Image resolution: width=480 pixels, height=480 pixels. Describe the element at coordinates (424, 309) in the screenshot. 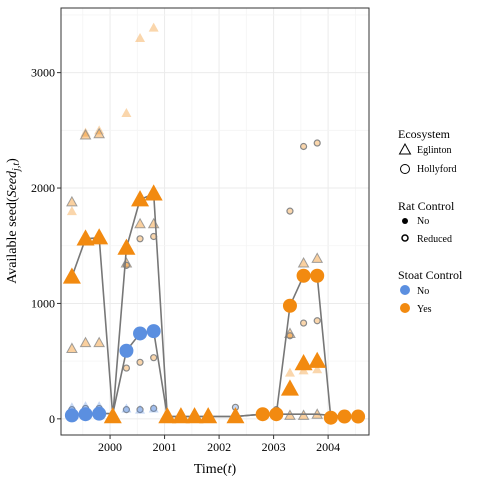

I see `legend-label-stoat-yes: Yes` at that location.